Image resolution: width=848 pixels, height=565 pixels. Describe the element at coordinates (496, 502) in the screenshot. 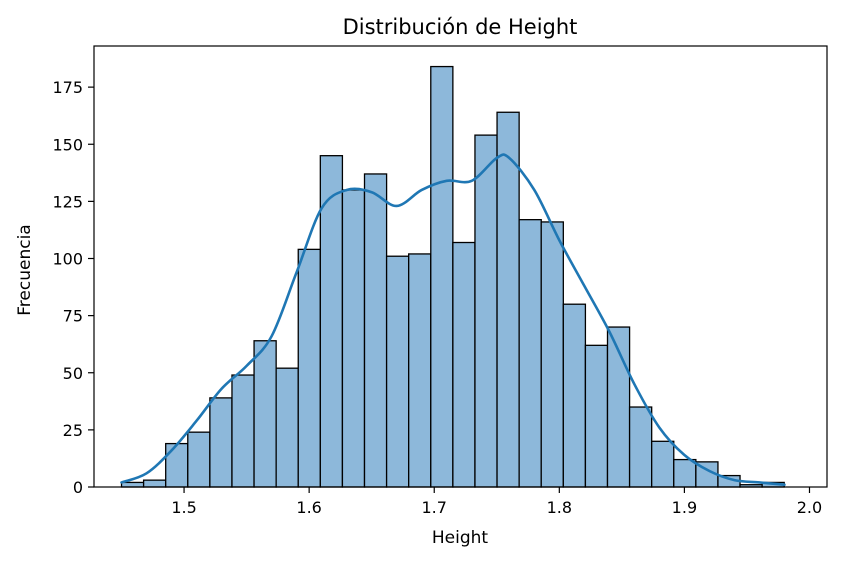

I see `x-ticks-layer: 1.5 1.6 1.7 1.8 1.9 2.0` at that location.